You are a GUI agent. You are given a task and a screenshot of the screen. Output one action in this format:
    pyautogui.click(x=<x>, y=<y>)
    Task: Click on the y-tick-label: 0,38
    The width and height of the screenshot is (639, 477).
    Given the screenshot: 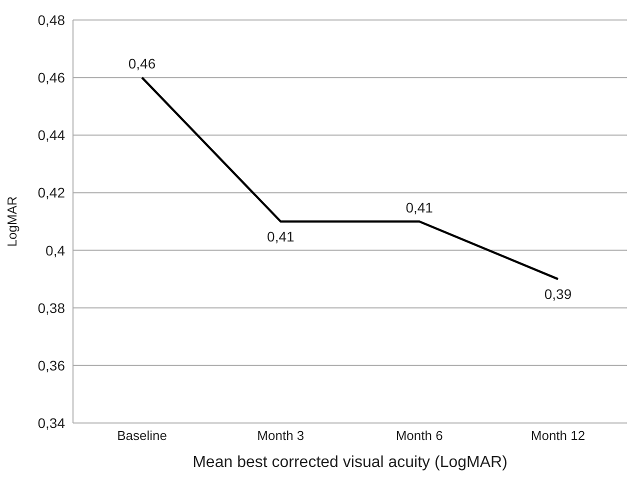 What is the action you would take?
    pyautogui.click(x=52, y=308)
    